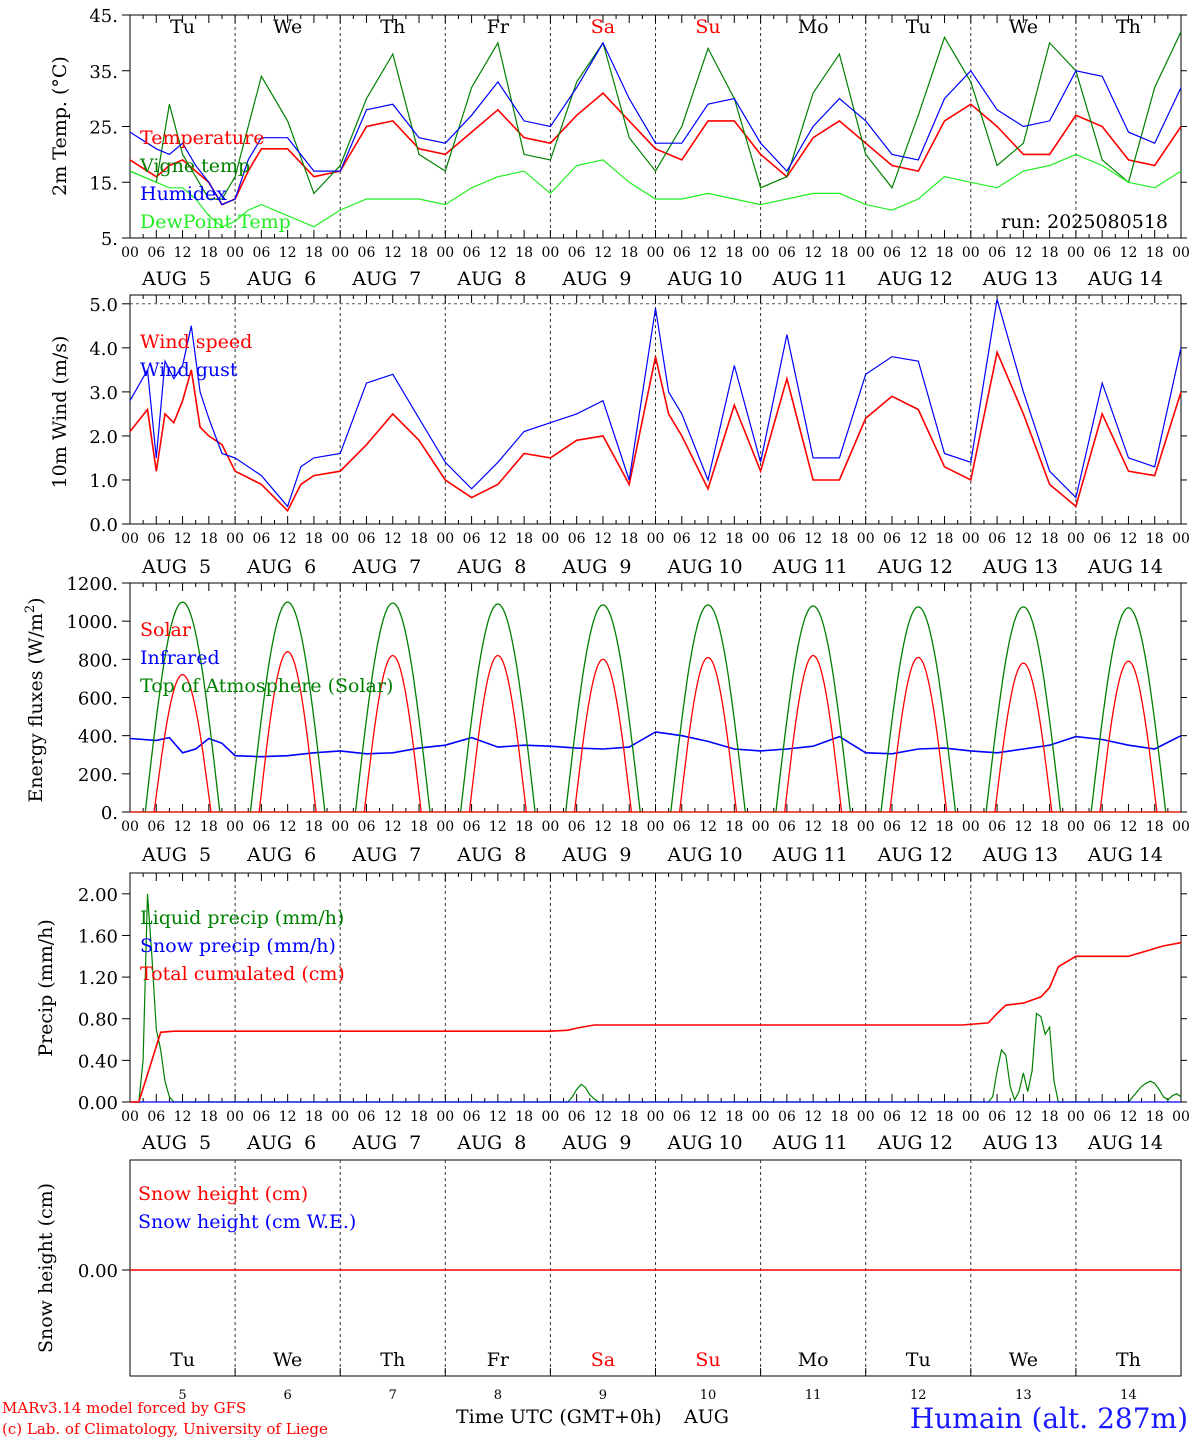  I want to click on date-label: AUG 10, so click(705, 279).